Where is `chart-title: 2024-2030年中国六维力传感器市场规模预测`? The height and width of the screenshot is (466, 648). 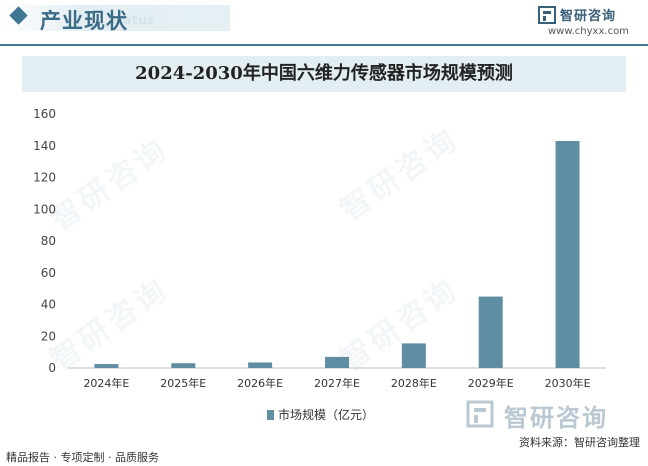
chart-title: 2024-2030年中国六维力传感器市场规模预测 is located at coordinates (324, 73).